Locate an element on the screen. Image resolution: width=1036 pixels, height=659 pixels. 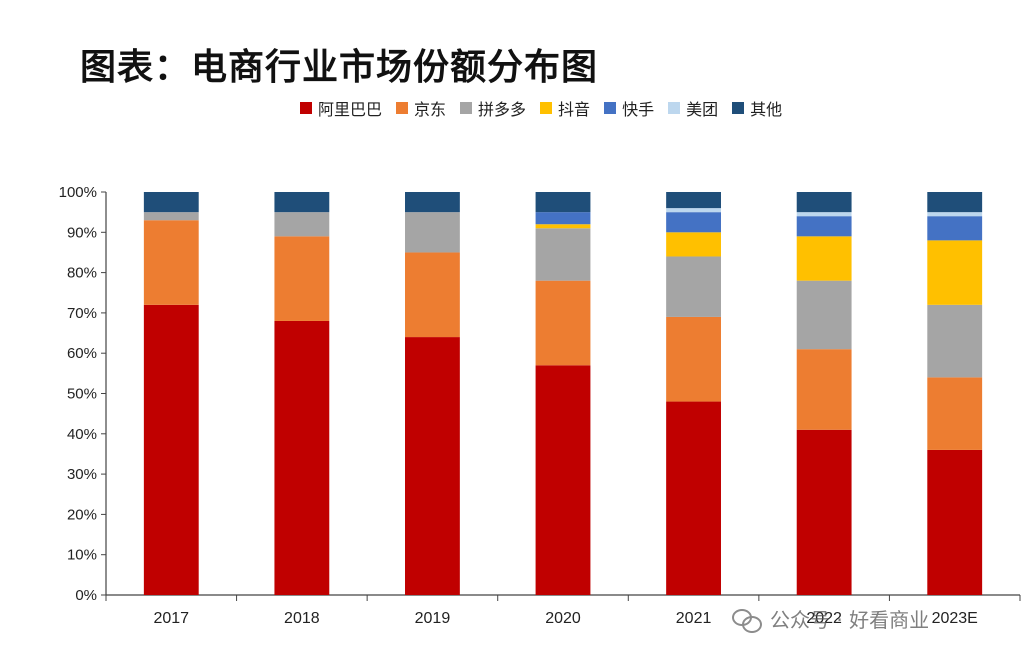
x-tick-label: 2022 is located at coordinates (824, 618).